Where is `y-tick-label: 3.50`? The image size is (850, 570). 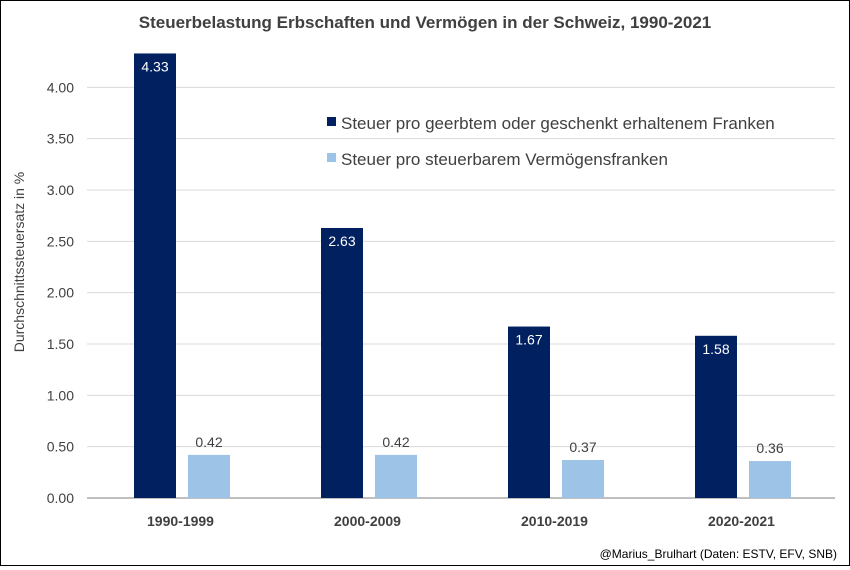 y-tick-label: 3.50 is located at coordinates (60, 139).